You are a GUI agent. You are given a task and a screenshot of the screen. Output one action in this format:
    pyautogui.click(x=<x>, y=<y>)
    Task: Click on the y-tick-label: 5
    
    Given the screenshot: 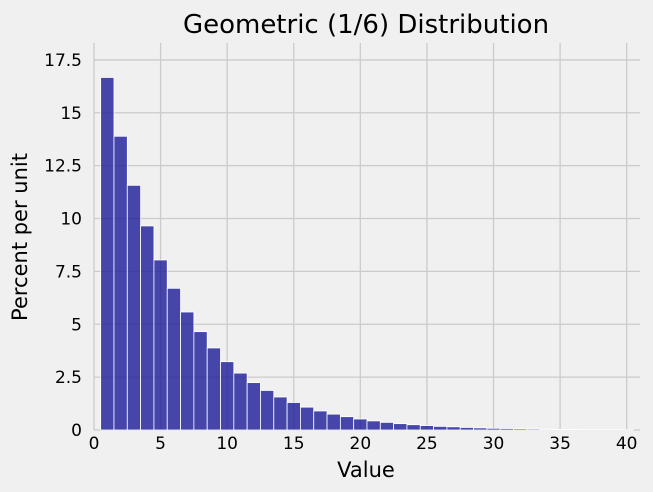 What is the action you would take?
    pyautogui.click(x=76, y=325)
    